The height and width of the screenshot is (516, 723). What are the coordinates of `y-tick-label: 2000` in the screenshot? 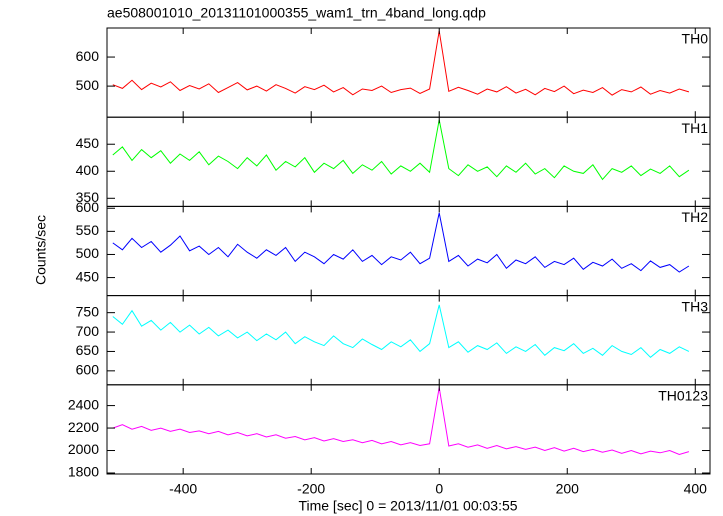 It's located at (83, 449).